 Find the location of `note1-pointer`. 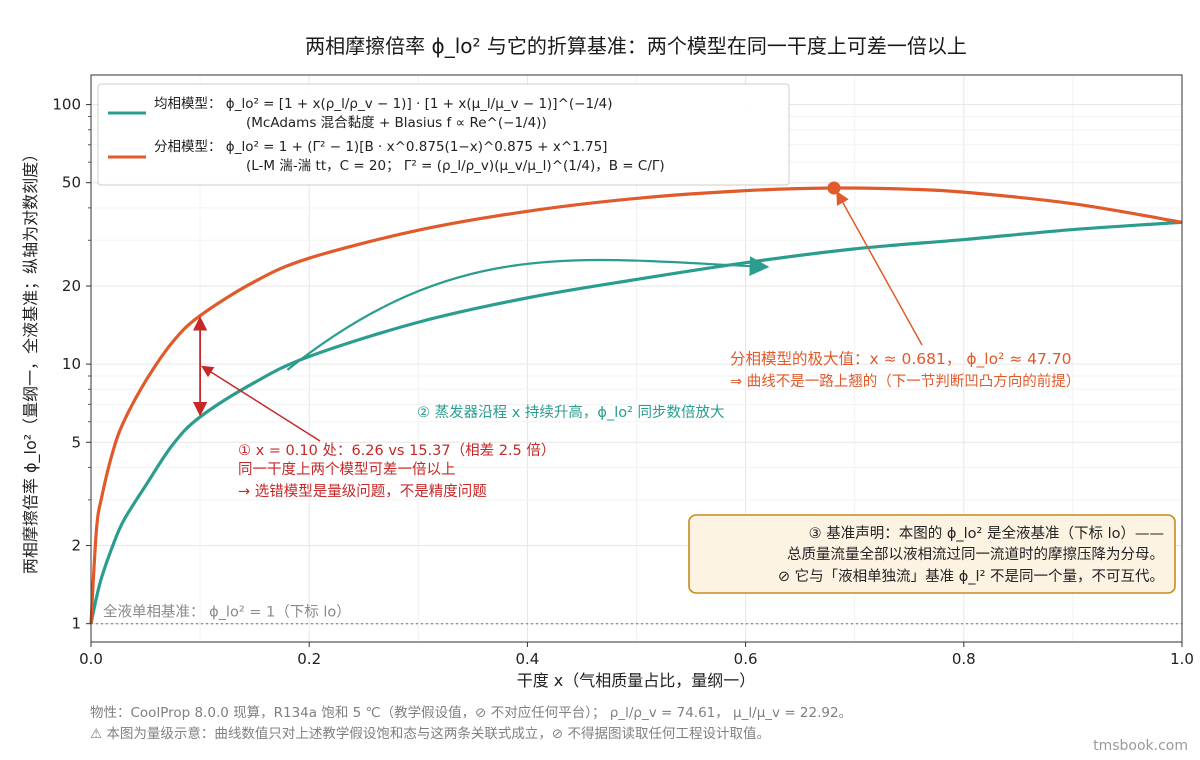

note1-pointer is located at coordinates (261, 403).